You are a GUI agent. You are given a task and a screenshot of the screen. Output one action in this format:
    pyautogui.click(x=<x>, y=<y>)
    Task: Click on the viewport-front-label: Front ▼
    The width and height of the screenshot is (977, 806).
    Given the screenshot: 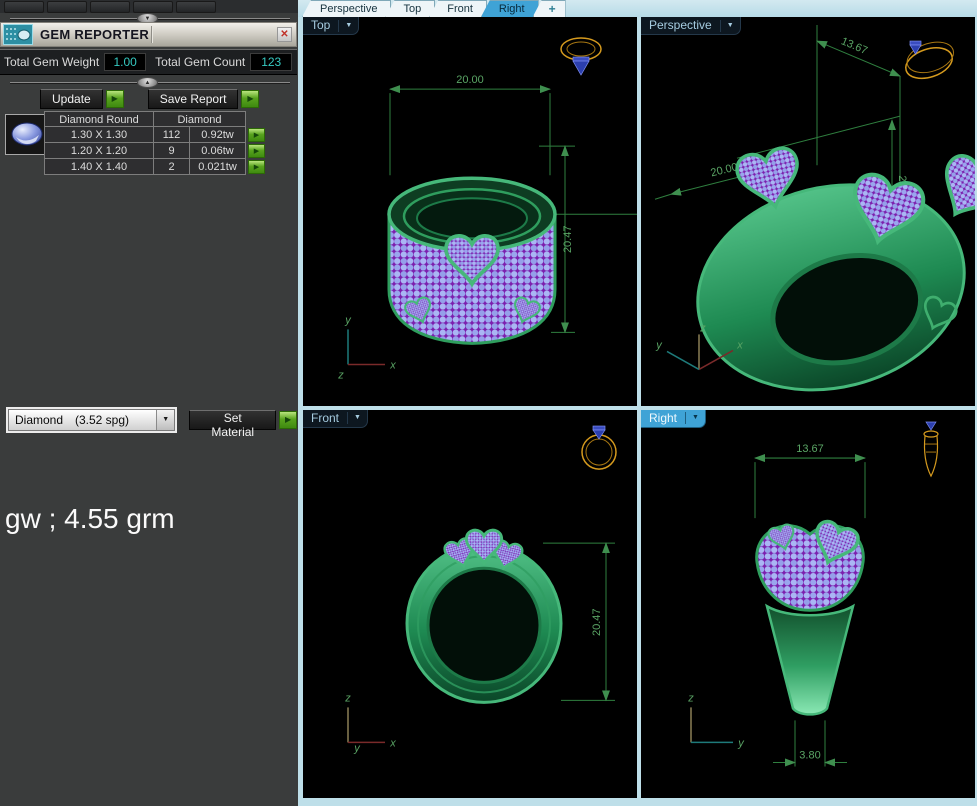 What is the action you would take?
    pyautogui.click(x=335, y=418)
    